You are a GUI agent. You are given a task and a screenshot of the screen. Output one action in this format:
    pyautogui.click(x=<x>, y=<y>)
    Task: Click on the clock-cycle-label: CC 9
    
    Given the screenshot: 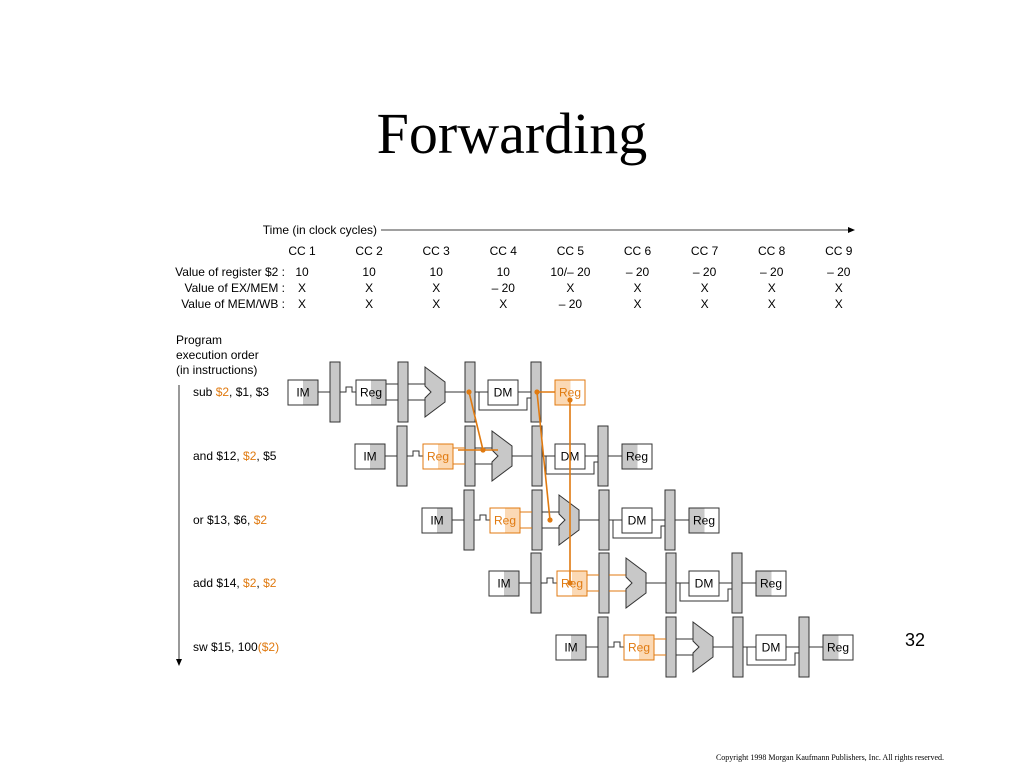 What is the action you would take?
    pyautogui.click(x=839, y=251)
    